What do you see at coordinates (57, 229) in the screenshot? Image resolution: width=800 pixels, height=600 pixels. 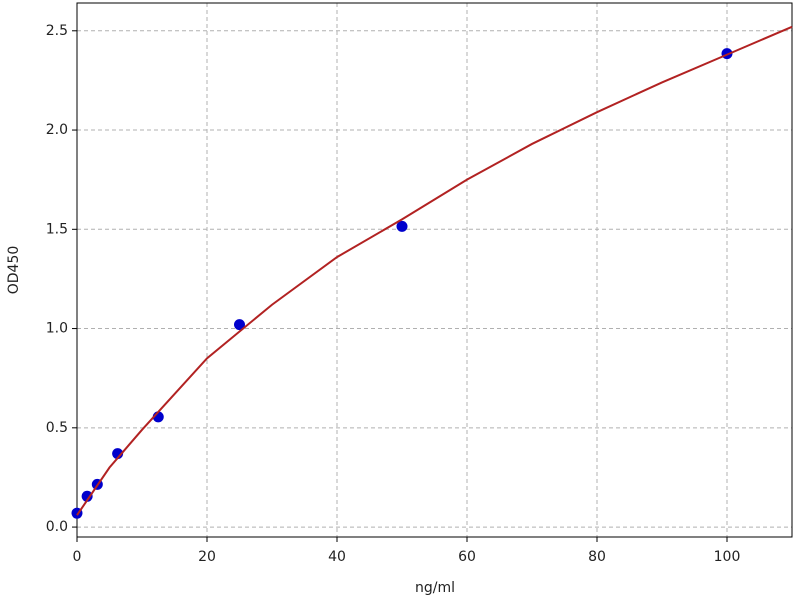 I see `y-tick-label: 1.5` at bounding box center [57, 229].